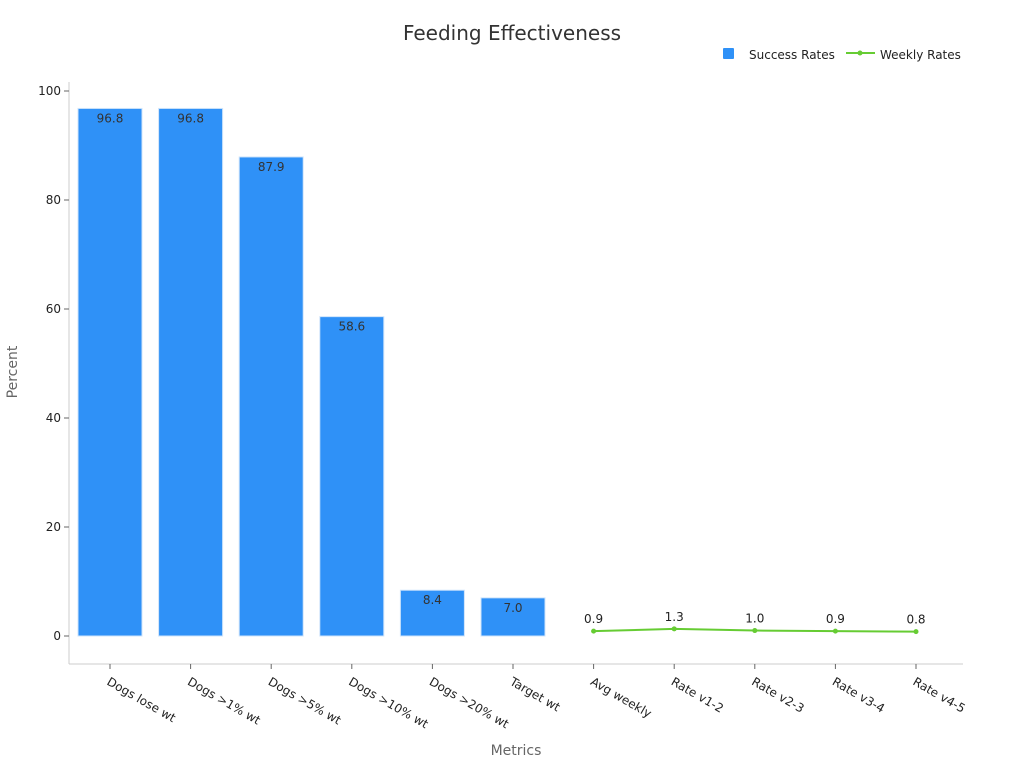  I want to click on x-tick-label-dogs-lose-wt: Dogs lose wt, so click(142, 699).